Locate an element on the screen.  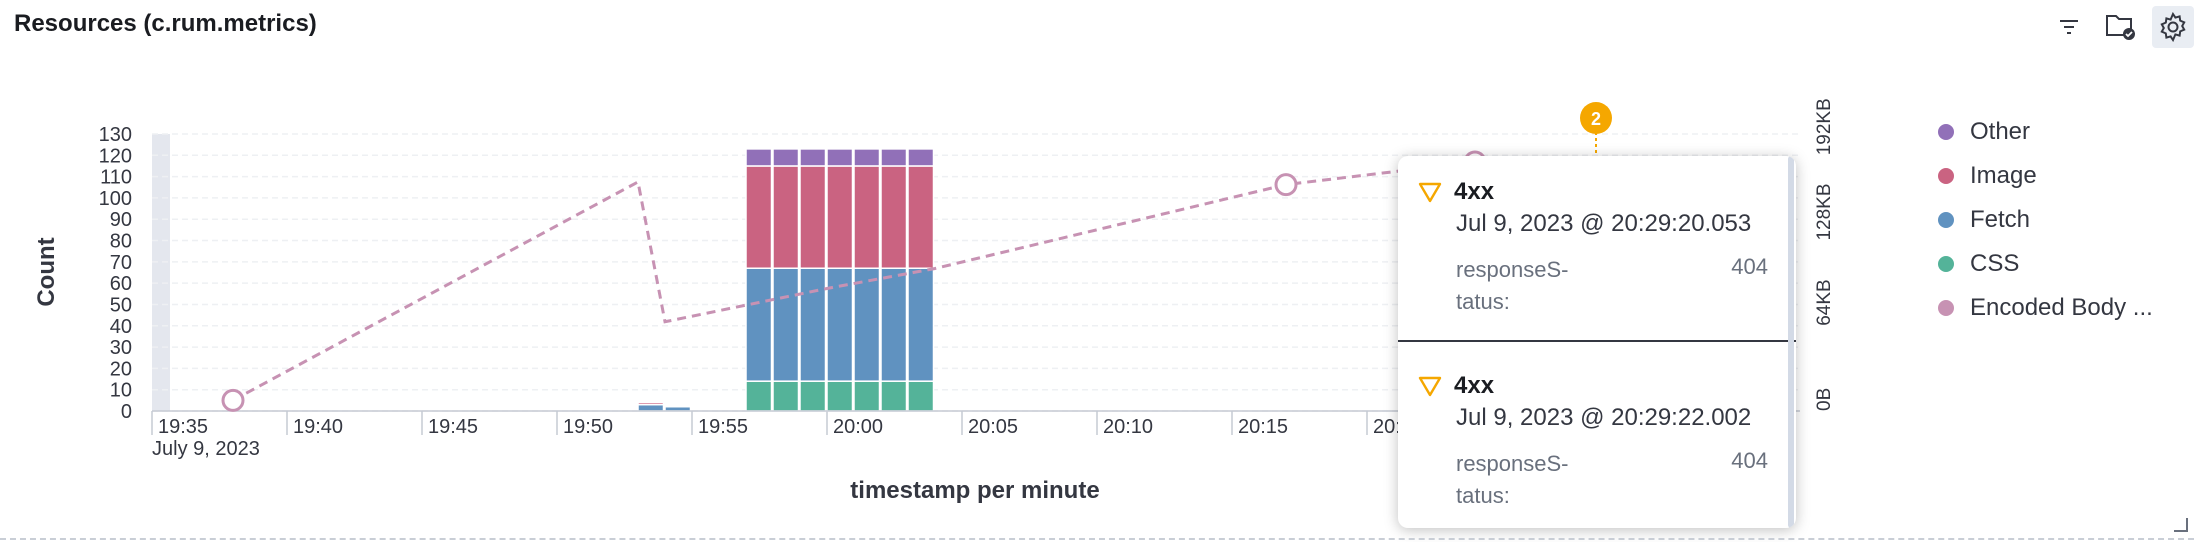
y-tick-label: 100 is located at coordinates (115, 199).